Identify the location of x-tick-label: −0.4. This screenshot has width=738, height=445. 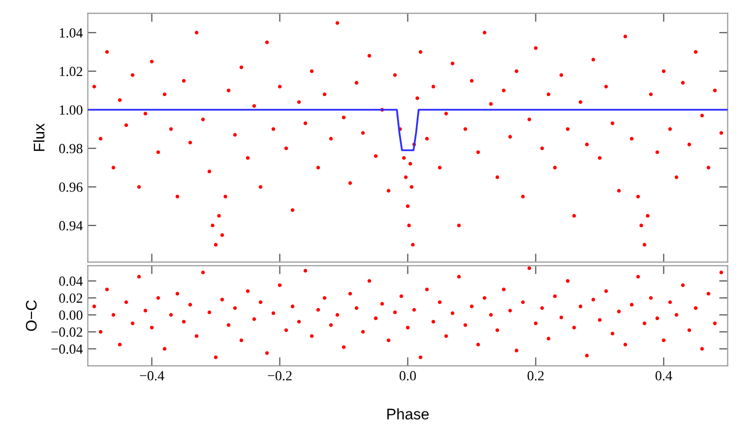
(152, 375).